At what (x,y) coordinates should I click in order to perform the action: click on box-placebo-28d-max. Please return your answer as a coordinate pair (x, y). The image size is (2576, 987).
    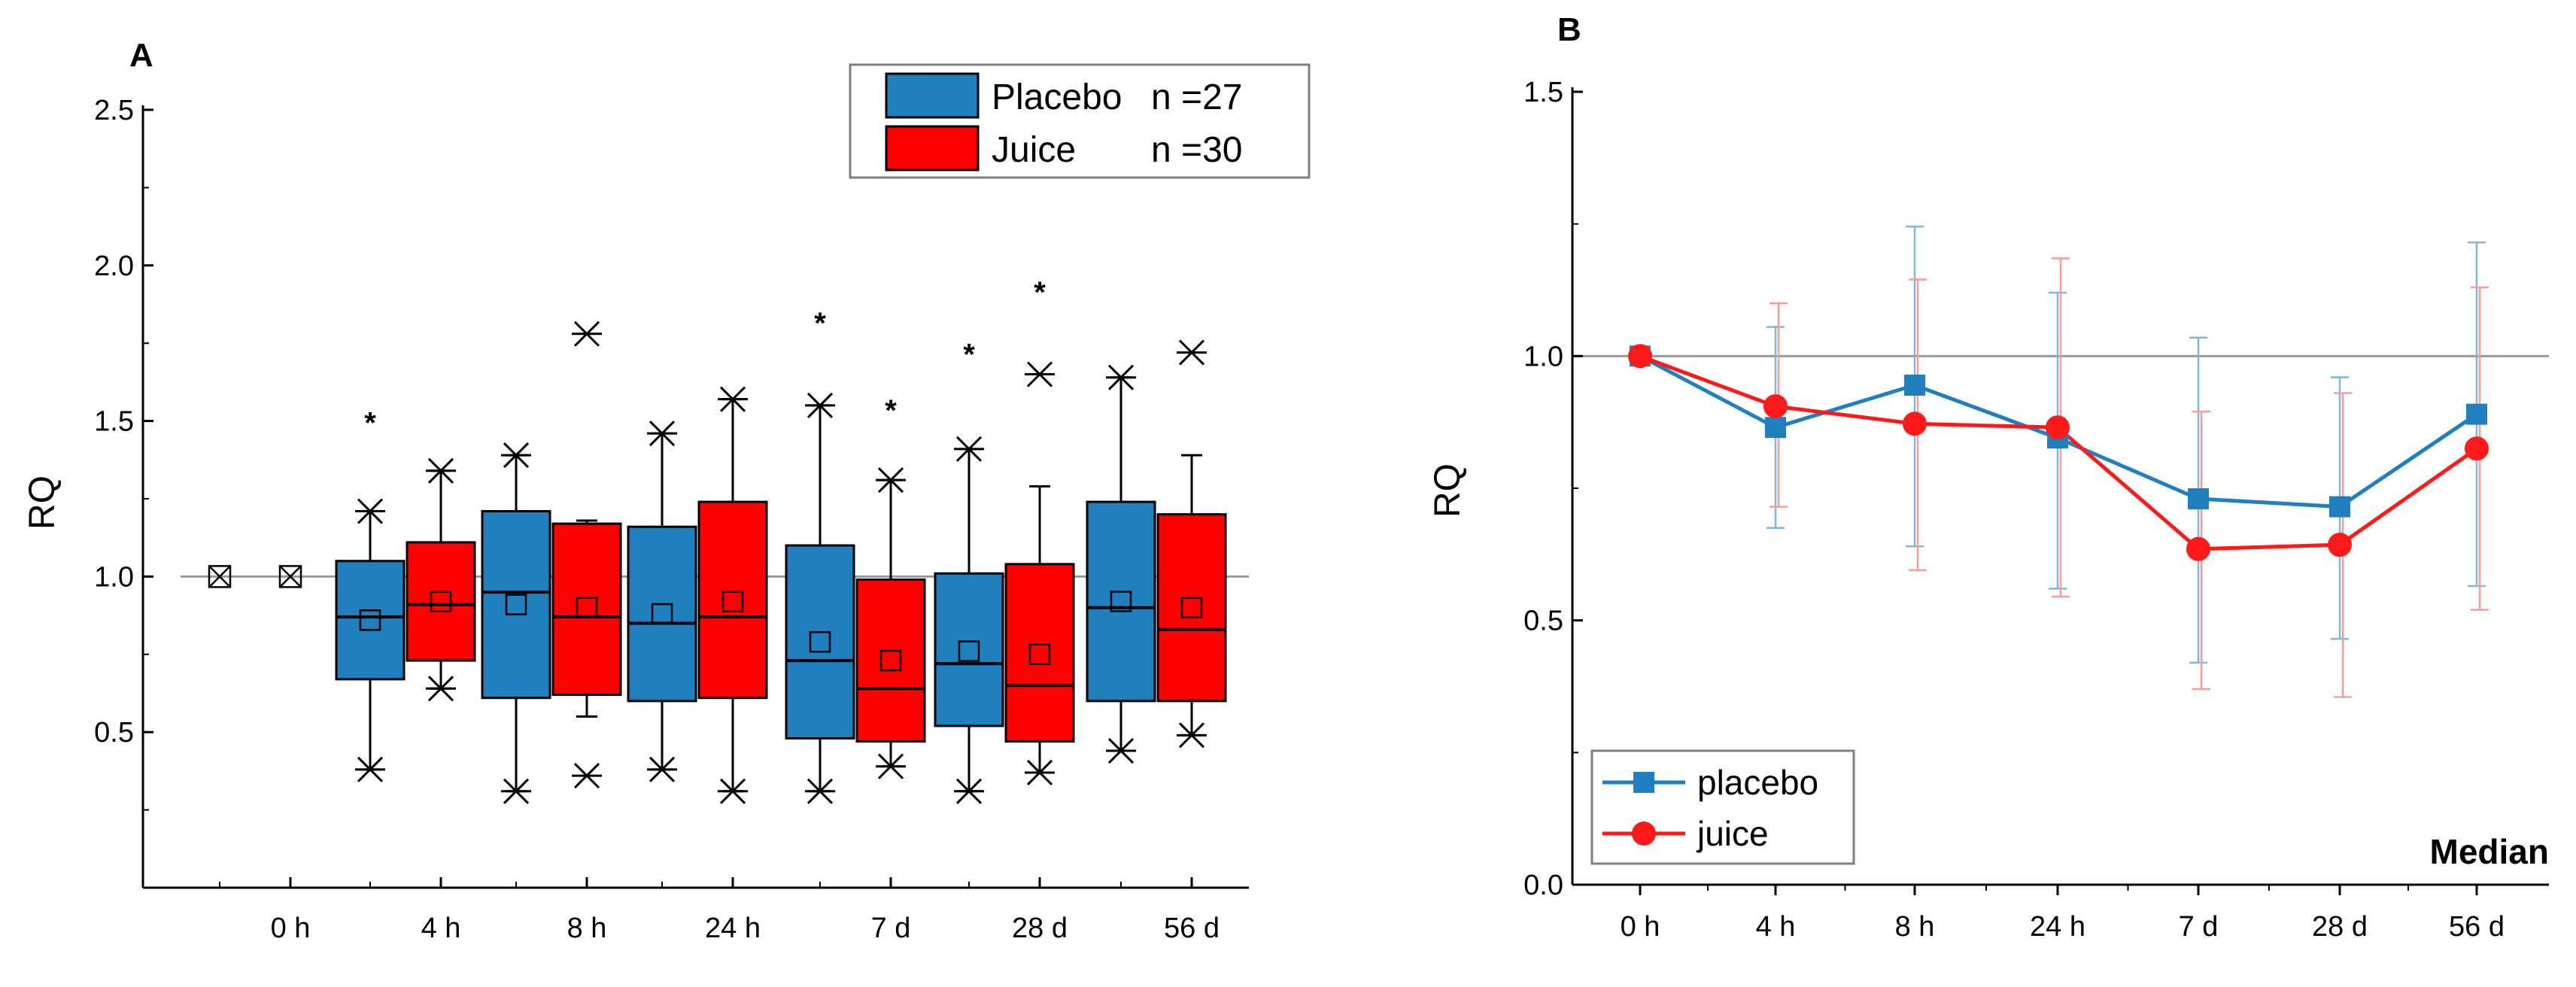
    Looking at the image, I should click on (969, 449).